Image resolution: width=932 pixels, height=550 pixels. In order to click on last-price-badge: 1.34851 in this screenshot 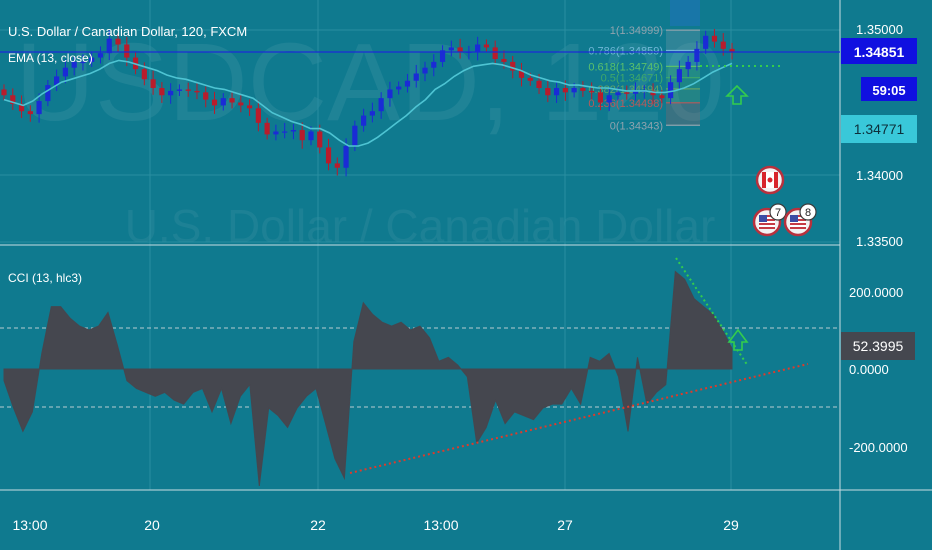, I will do `click(879, 51)`.